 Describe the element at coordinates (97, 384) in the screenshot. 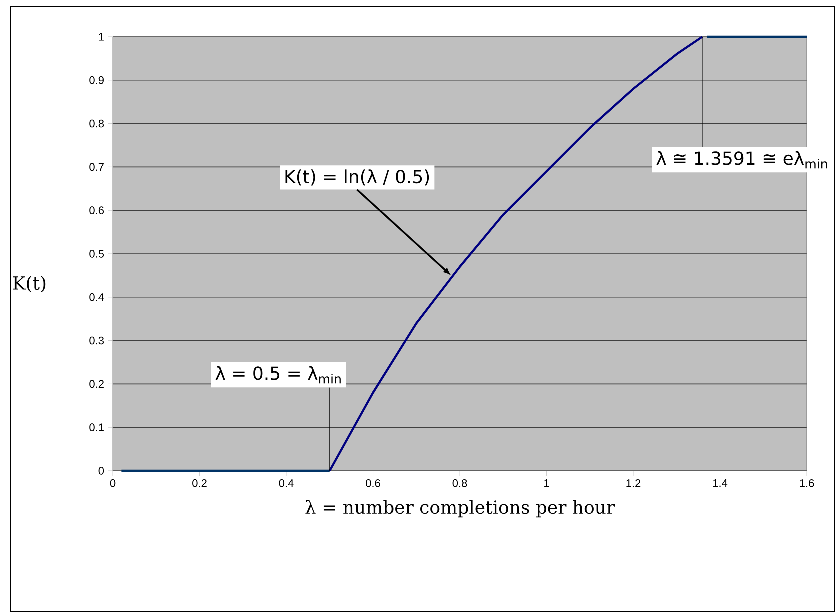

I see `y-tick-label: 0.2` at that location.